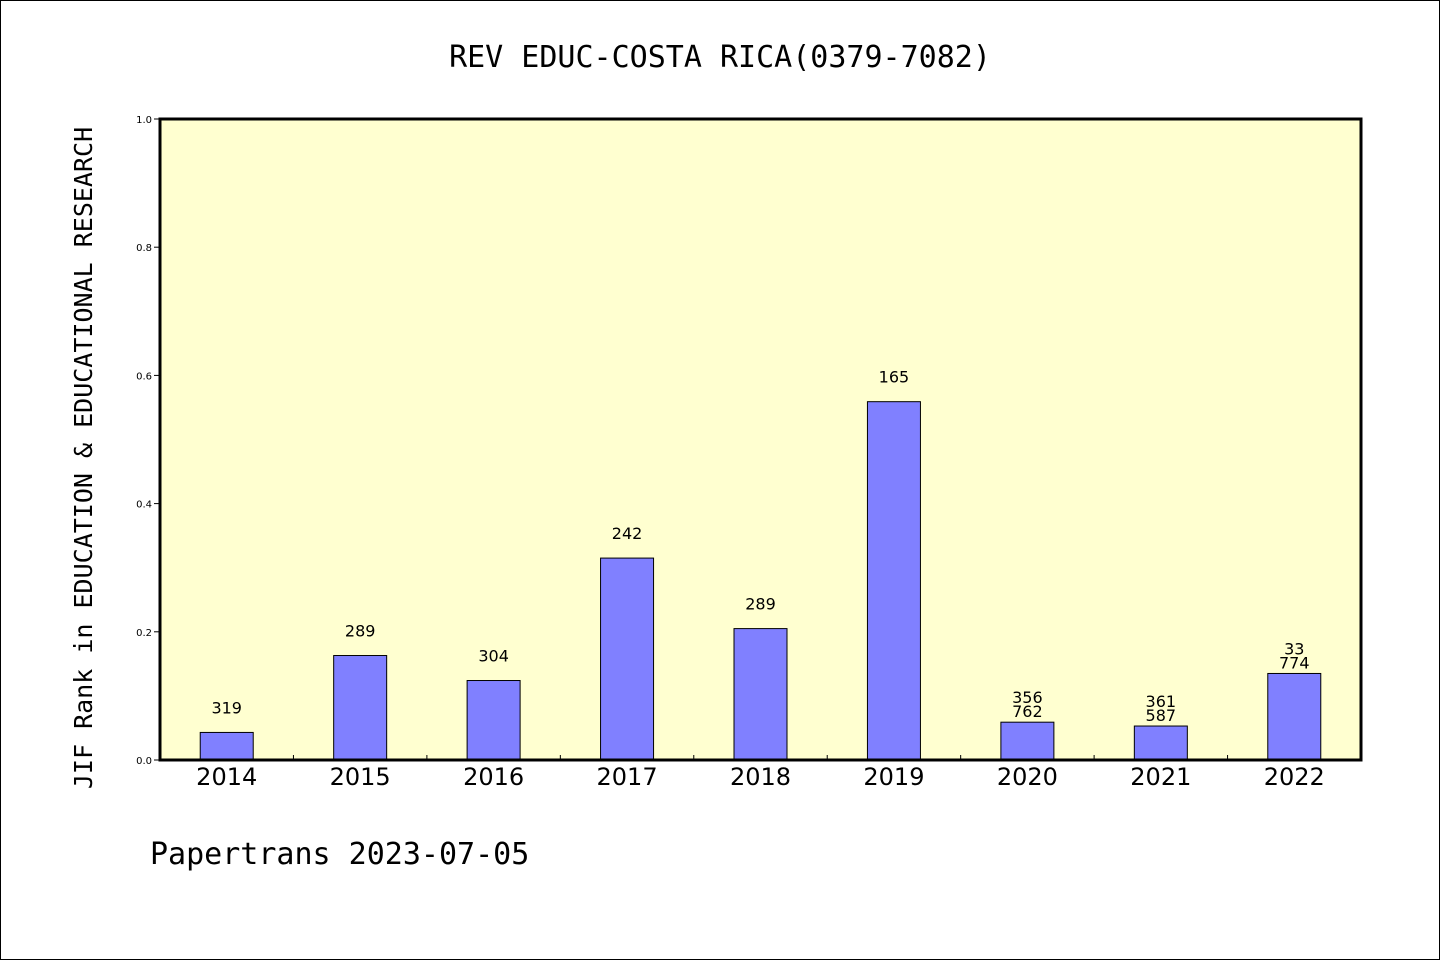  Describe the element at coordinates (1027, 711) in the screenshot. I see `data-label-denominator: 762` at that location.